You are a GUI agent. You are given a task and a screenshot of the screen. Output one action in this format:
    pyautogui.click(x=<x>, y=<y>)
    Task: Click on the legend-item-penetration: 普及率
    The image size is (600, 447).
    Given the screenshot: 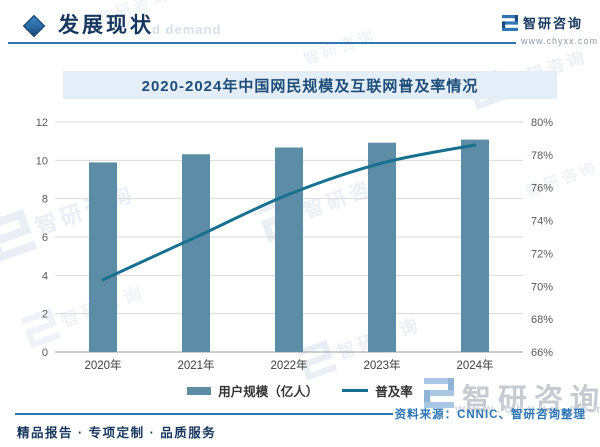 What is the action you would take?
    pyautogui.click(x=377, y=390)
    